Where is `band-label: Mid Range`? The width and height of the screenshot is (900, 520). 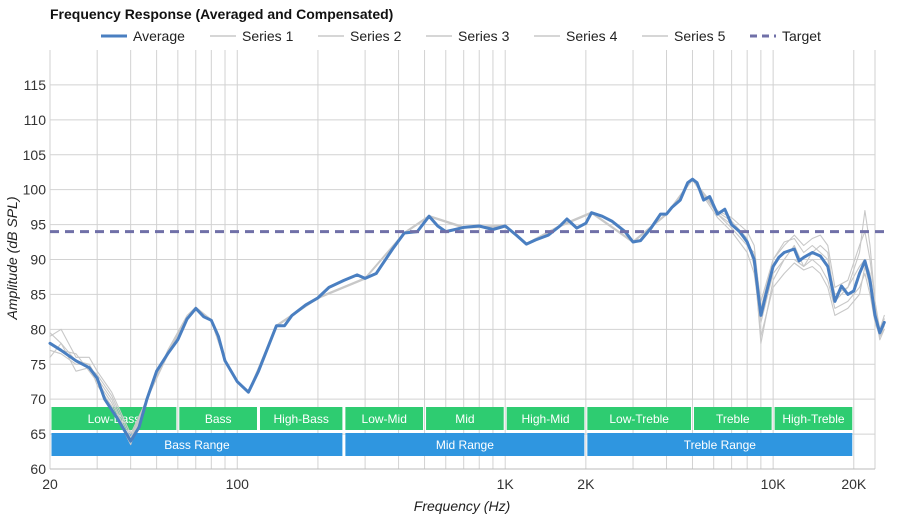
band-label: Mid Range is located at coordinates (465, 445).